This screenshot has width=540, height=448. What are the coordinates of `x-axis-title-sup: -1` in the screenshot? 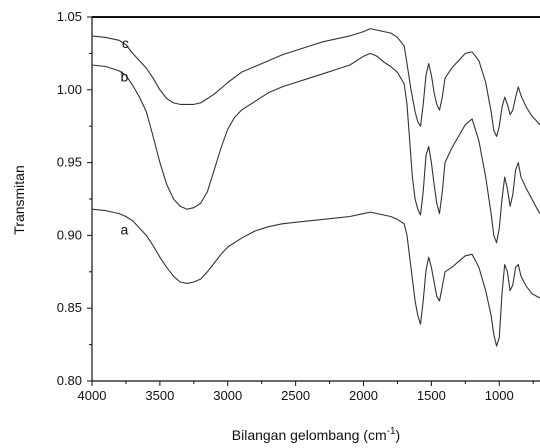 It's located at (391, 431).